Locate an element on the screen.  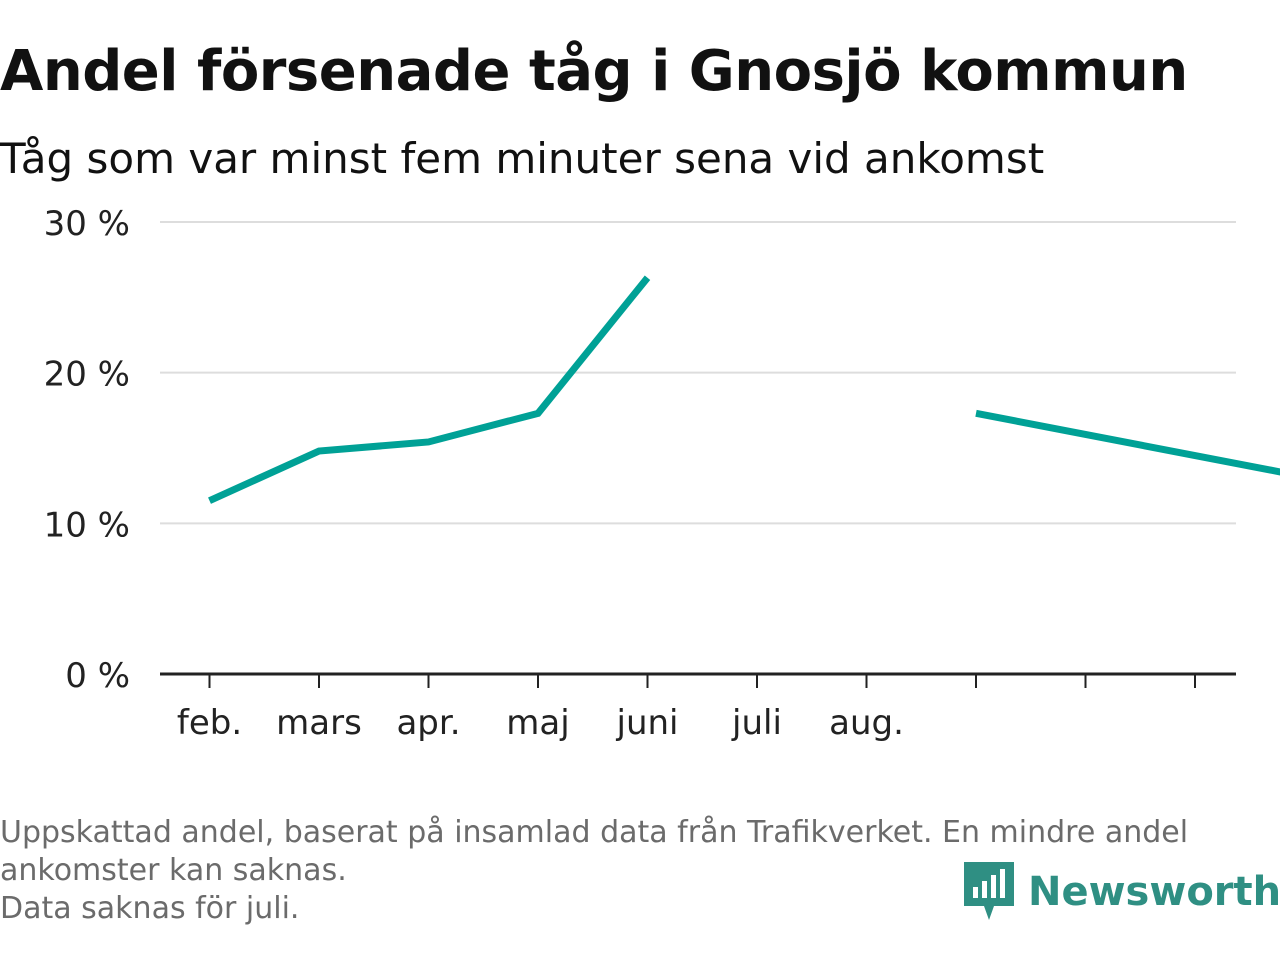
x-tick-label: maj is located at coordinates (537, 723).